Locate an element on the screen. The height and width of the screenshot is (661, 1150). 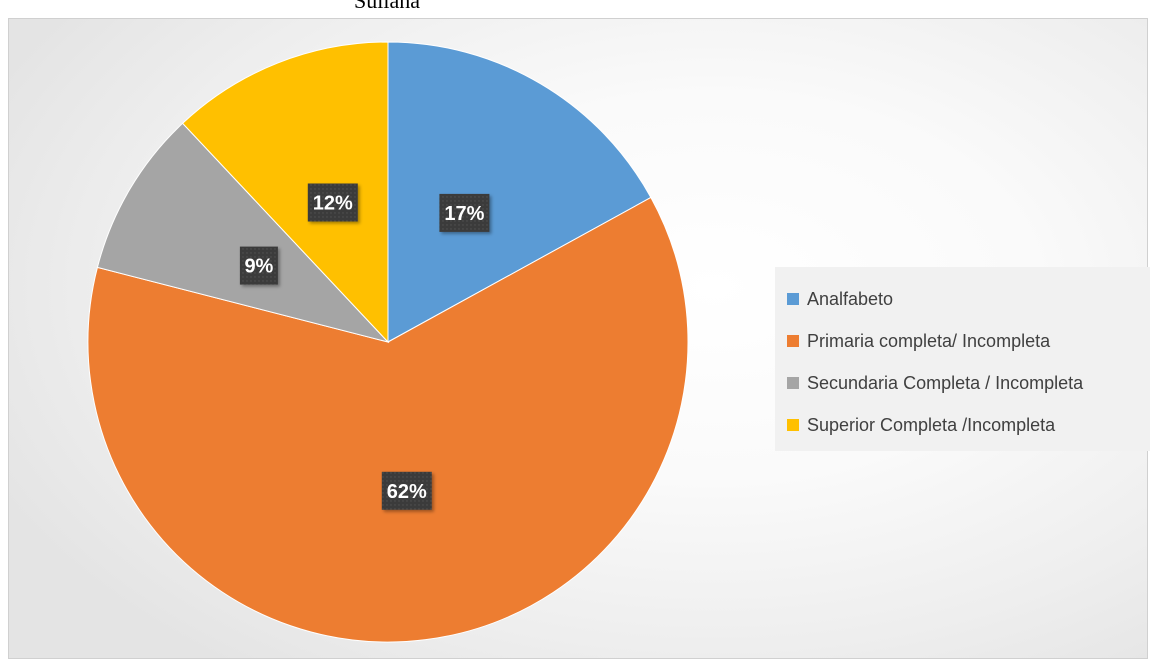
data-label-text: 62% is located at coordinates (407, 492).